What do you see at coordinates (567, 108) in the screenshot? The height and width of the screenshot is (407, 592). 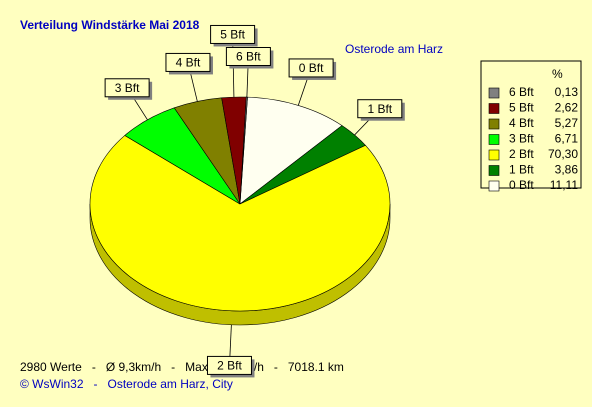 I see `legend-value: 2,62` at bounding box center [567, 108].